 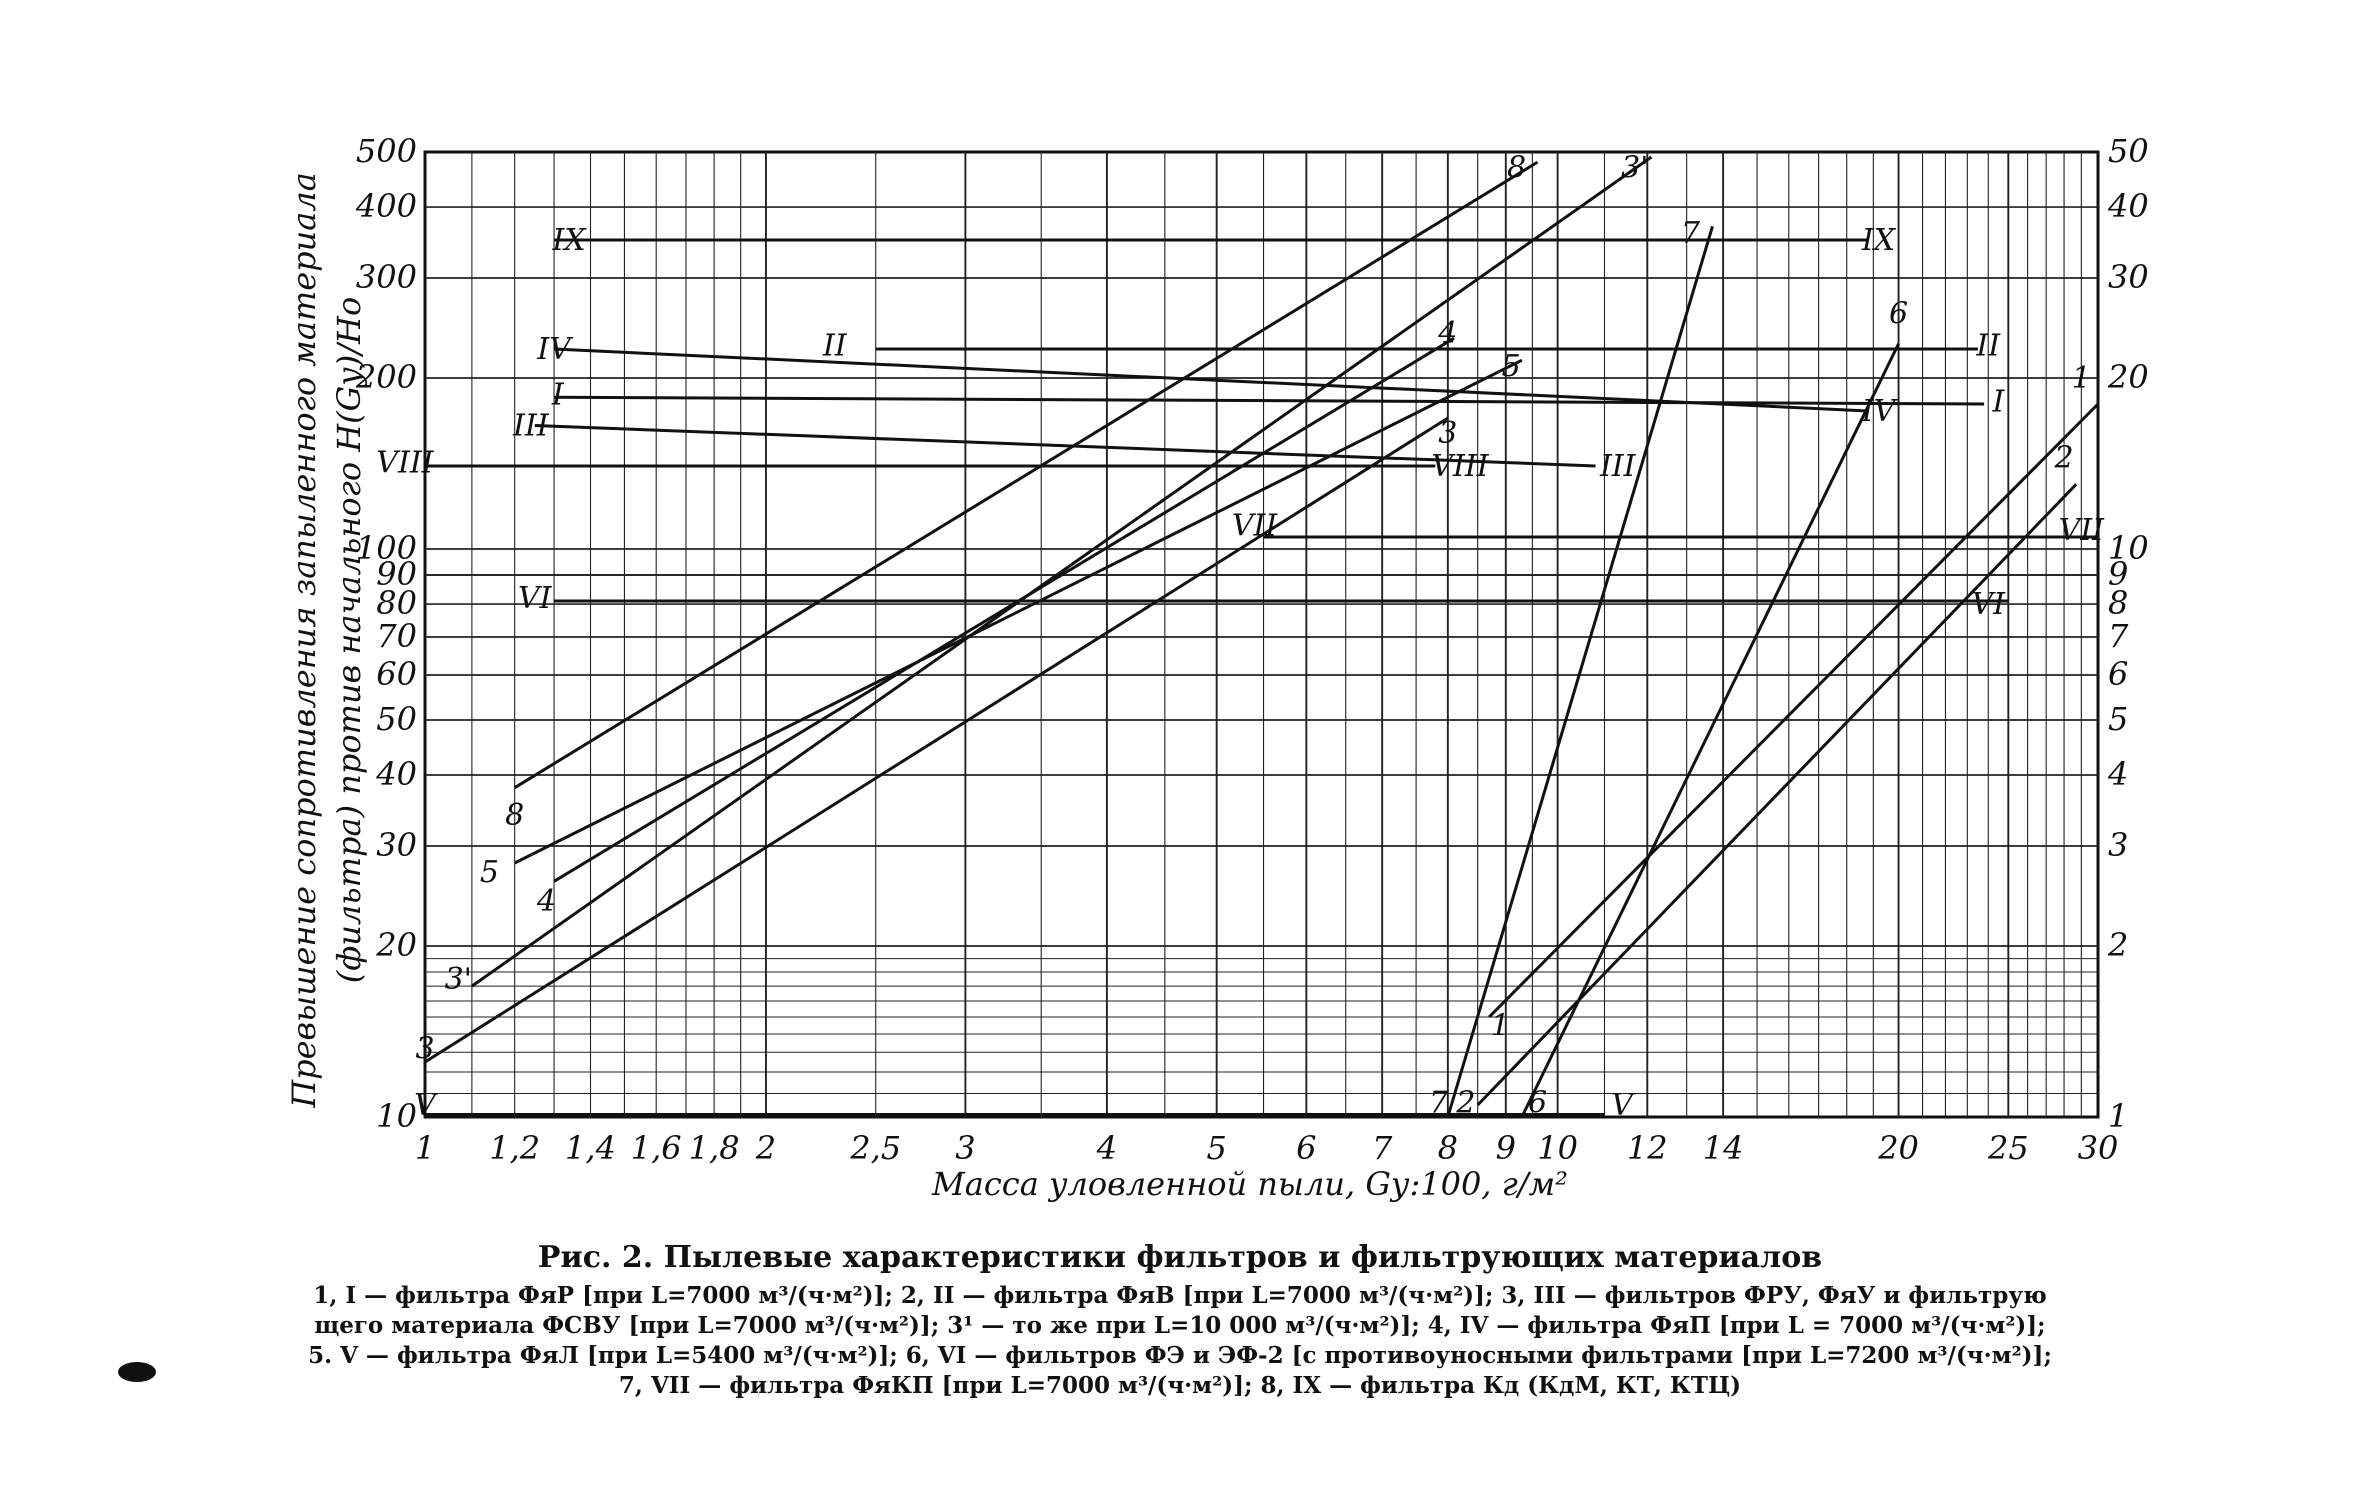 I want to click on x-tick-label: 3, so click(x=965, y=1148).